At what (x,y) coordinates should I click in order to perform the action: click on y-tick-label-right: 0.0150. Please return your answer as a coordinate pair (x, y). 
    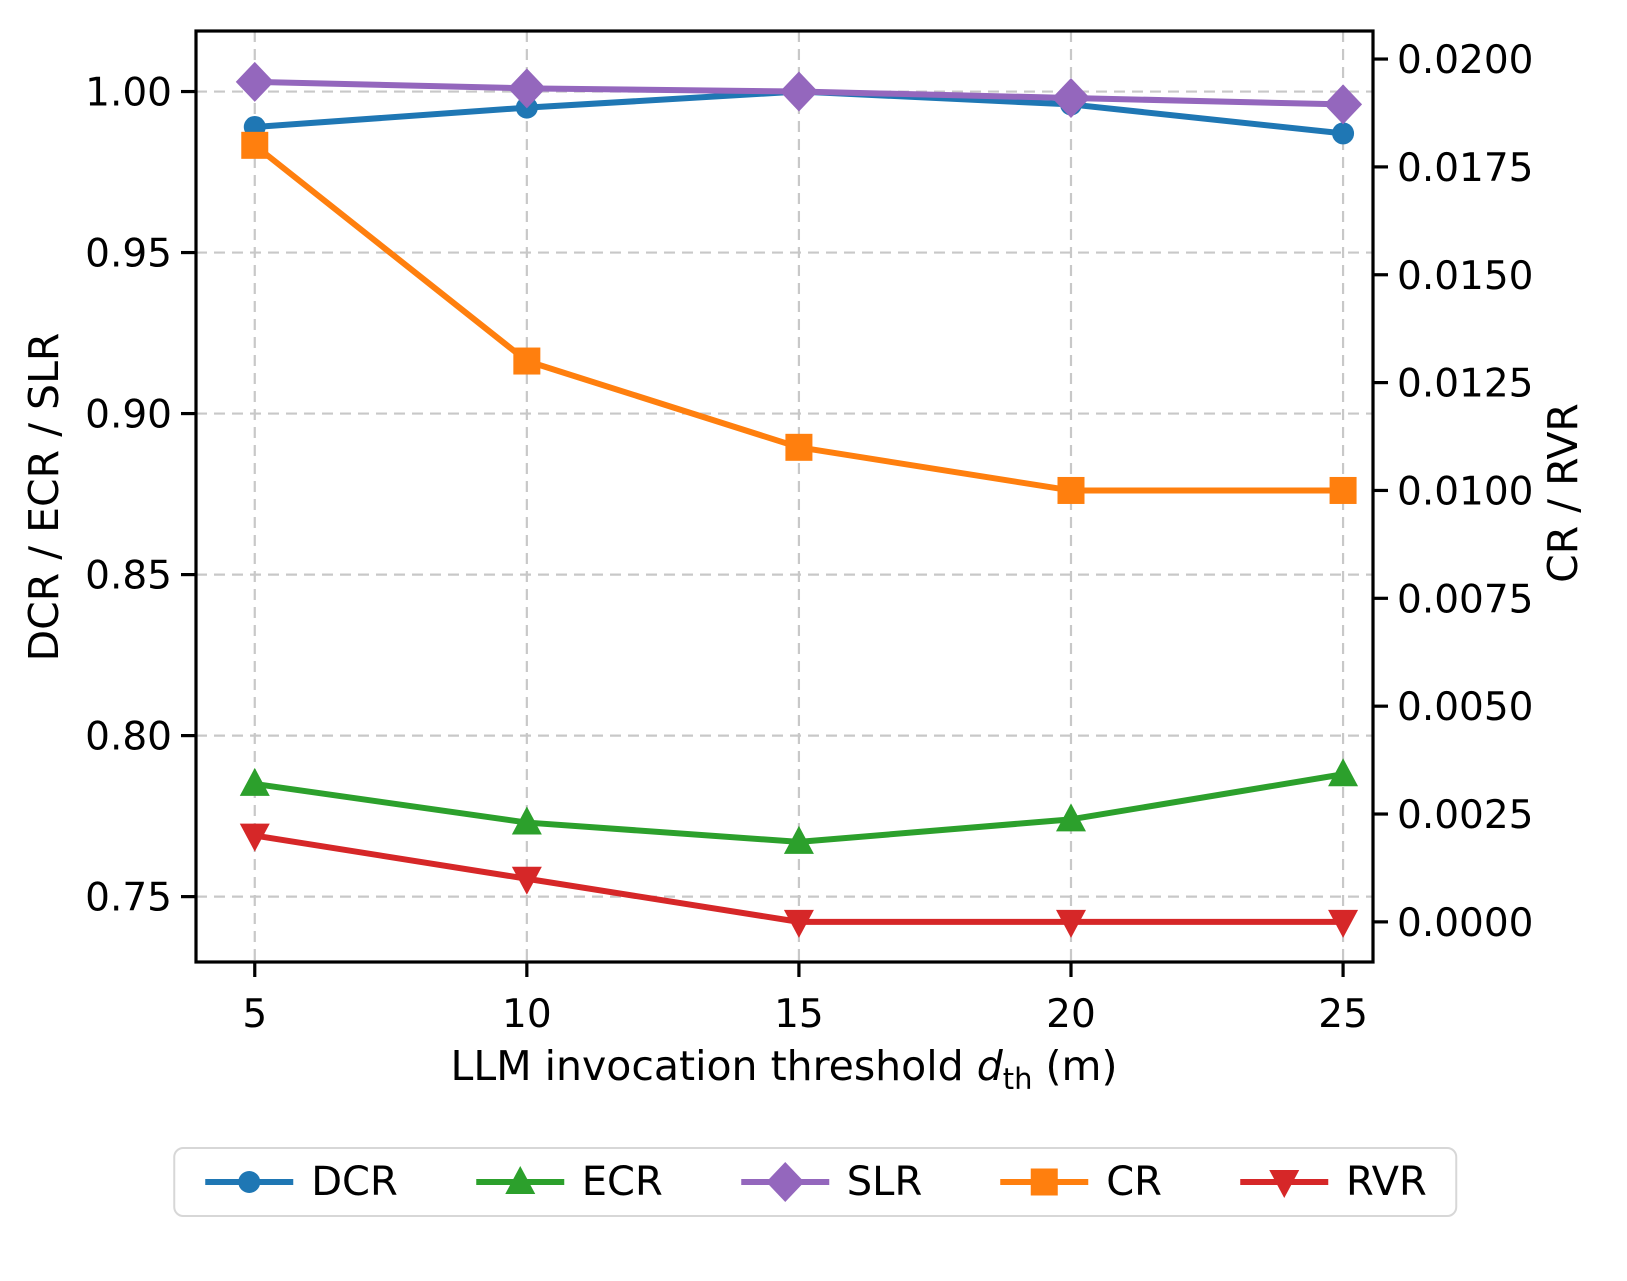
    Looking at the image, I should click on (1465, 276).